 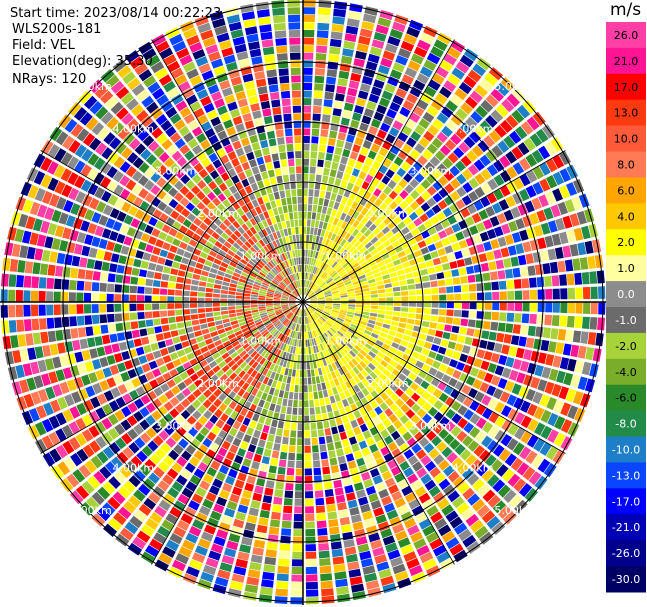 What do you see at coordinates (43, 45) in the screenshot?
I see `field-label: Field: VEL` at bounding box center [43, 45].